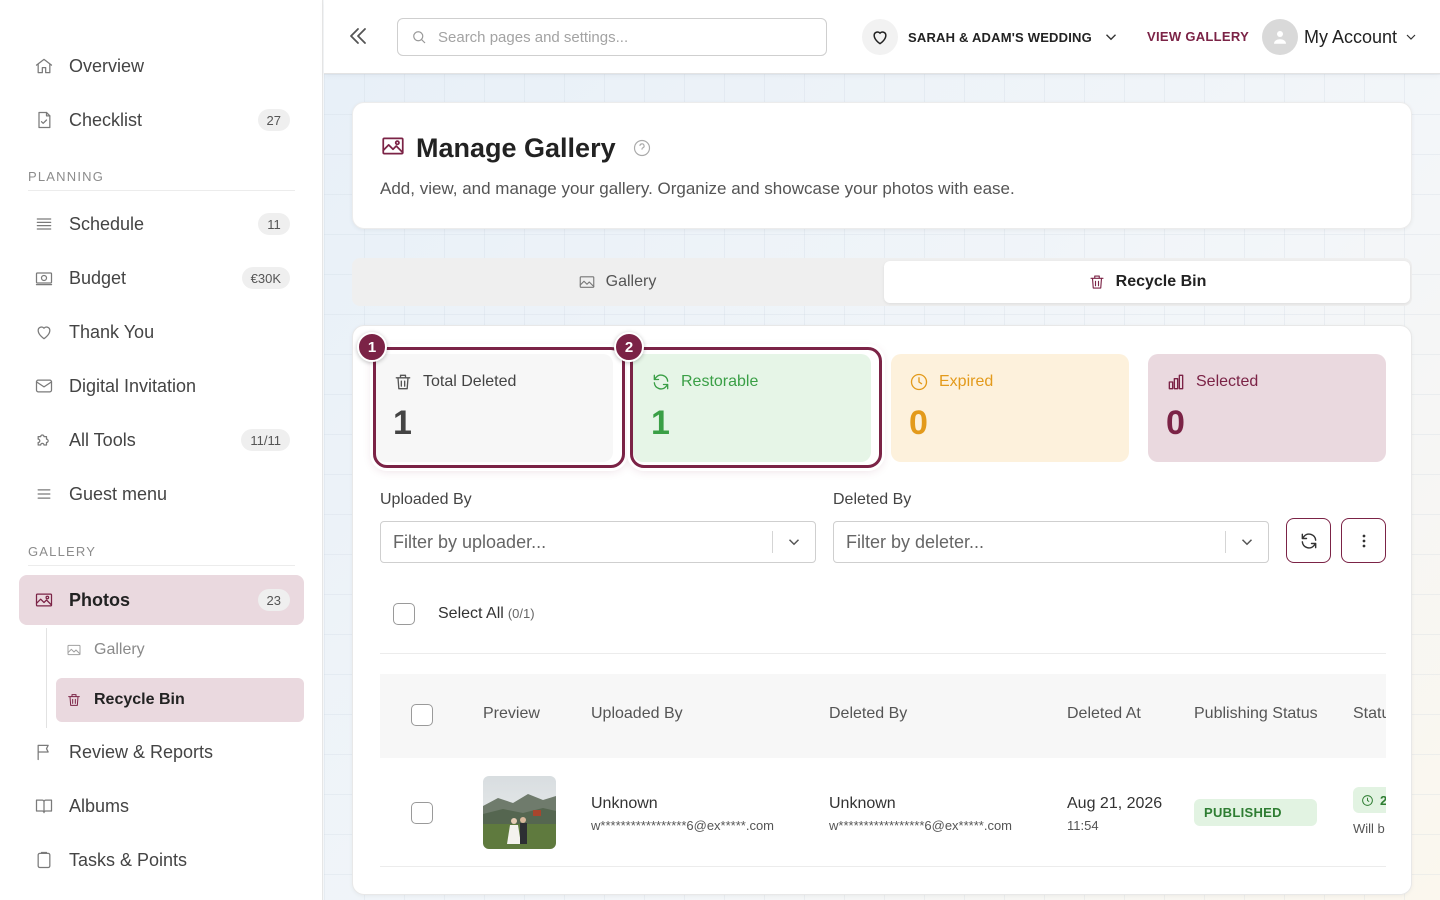  What do you see at coordinates (99, 805) in the screenshot?
I see `sidebar-item-label: Albums` at bounding box center [99, 805].